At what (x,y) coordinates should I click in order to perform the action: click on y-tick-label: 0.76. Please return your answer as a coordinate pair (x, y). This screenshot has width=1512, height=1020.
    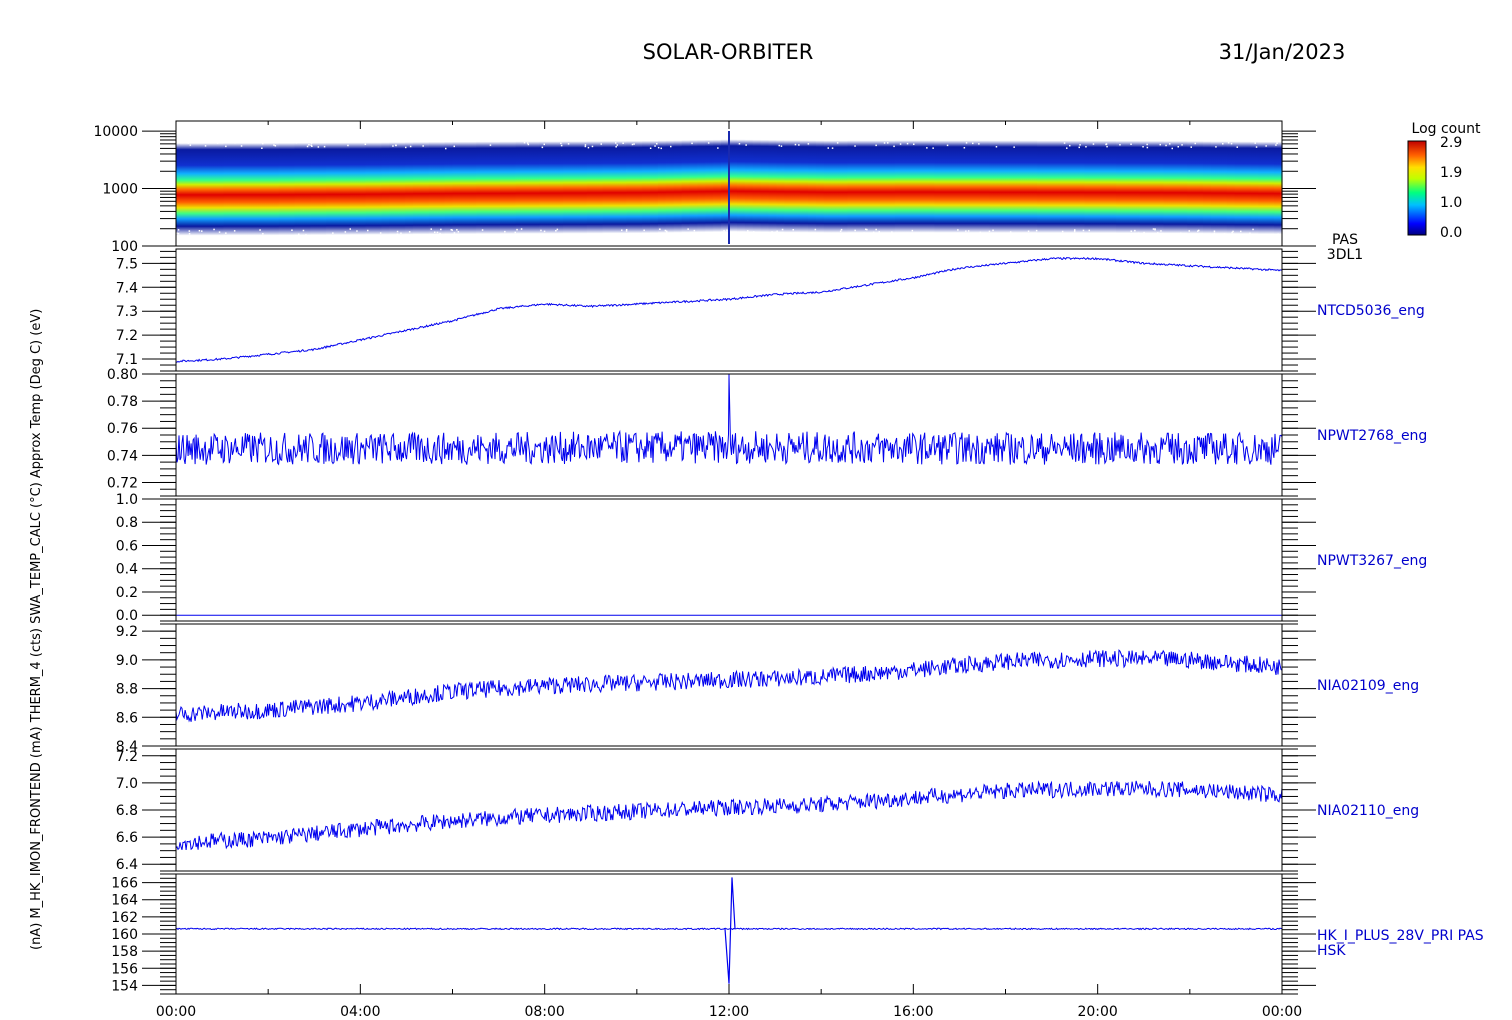
    Looking at the image, I should click on (122, 429).